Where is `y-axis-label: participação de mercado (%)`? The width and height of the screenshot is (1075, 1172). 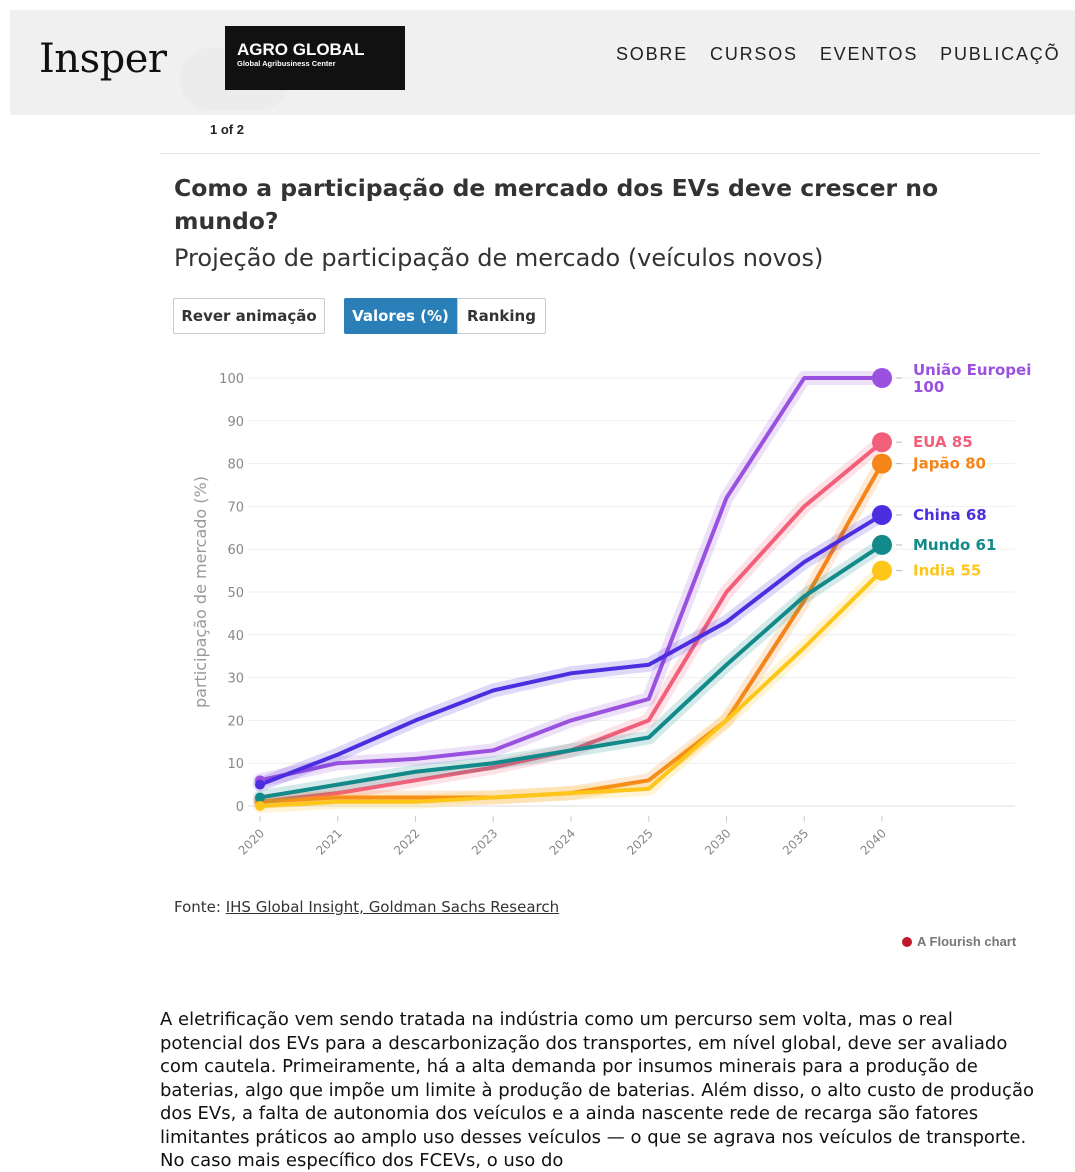 y-axis-label: participação de mercado (%) is located at coordinates (200, 592).